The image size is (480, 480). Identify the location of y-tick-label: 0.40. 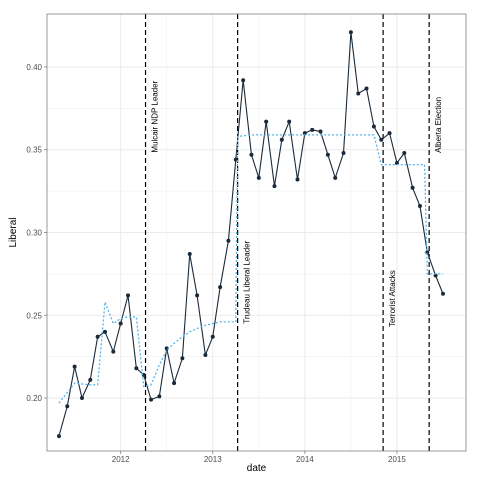
(34, 67).